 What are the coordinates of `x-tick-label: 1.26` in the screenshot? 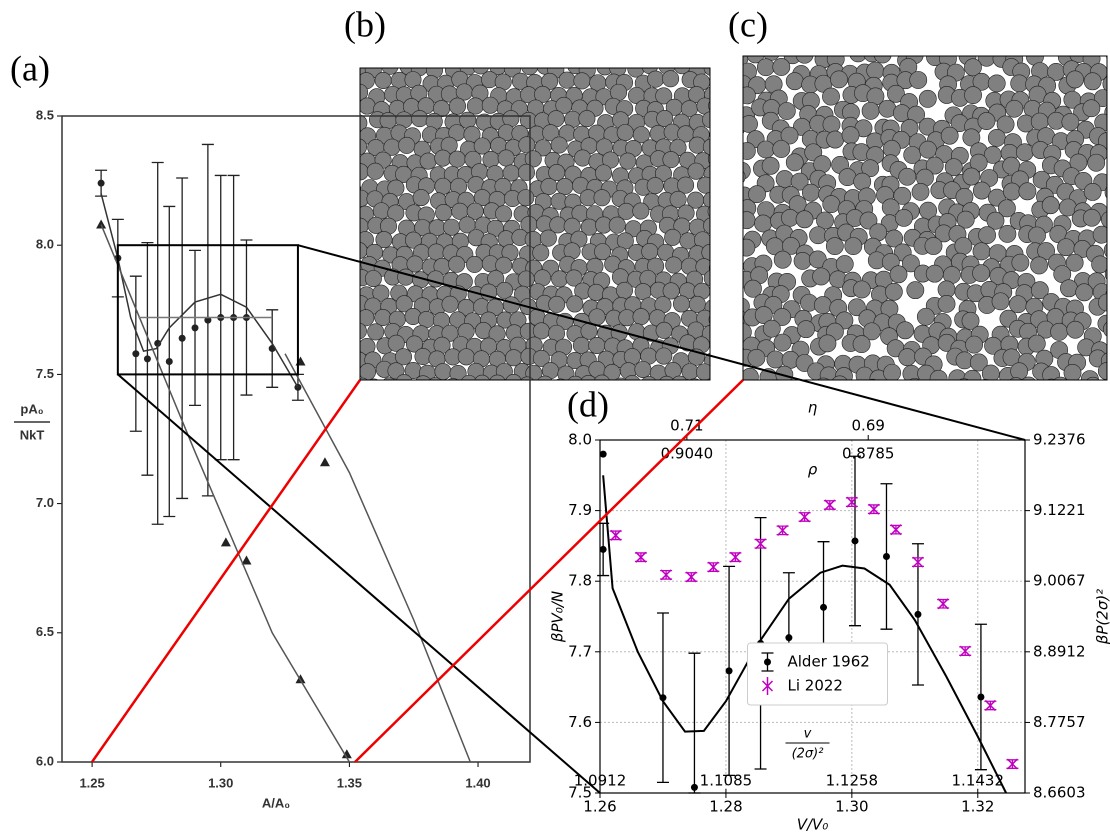 It's located at (599, 807).